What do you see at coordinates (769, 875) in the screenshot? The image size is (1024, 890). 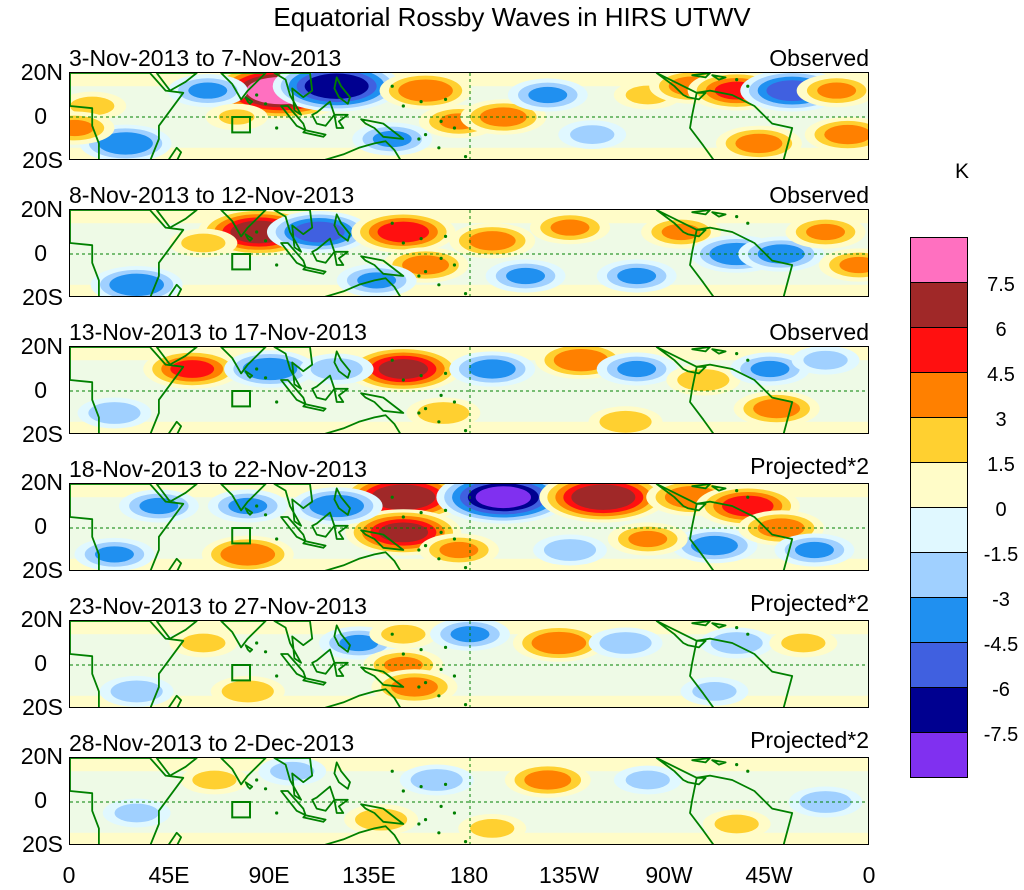 I see `lon-label-45w: 45W` at bounding box center [769, 875].